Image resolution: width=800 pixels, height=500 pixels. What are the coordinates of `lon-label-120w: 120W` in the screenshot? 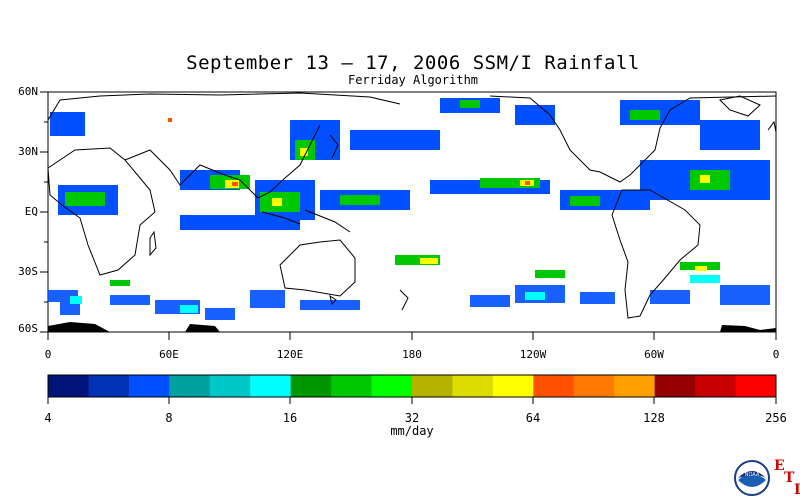 It's located at (533, 354).